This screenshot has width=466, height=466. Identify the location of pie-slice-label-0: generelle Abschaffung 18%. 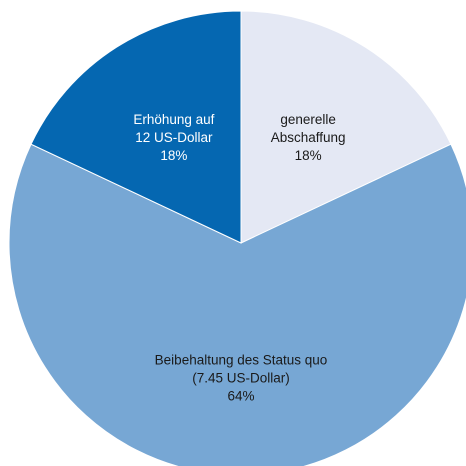
(308, 137).